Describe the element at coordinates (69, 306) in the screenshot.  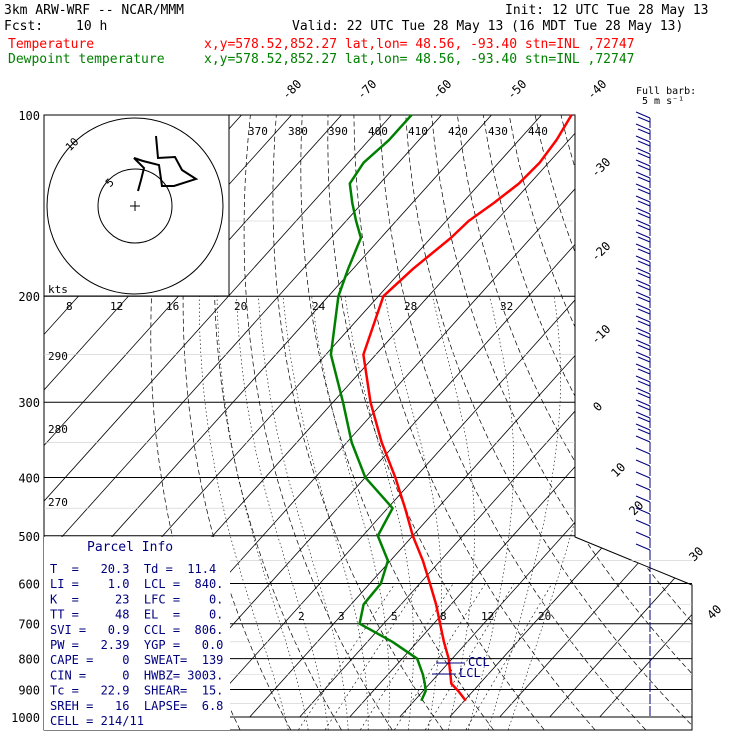
I see `hodograph-speed-label: 8` at that location.